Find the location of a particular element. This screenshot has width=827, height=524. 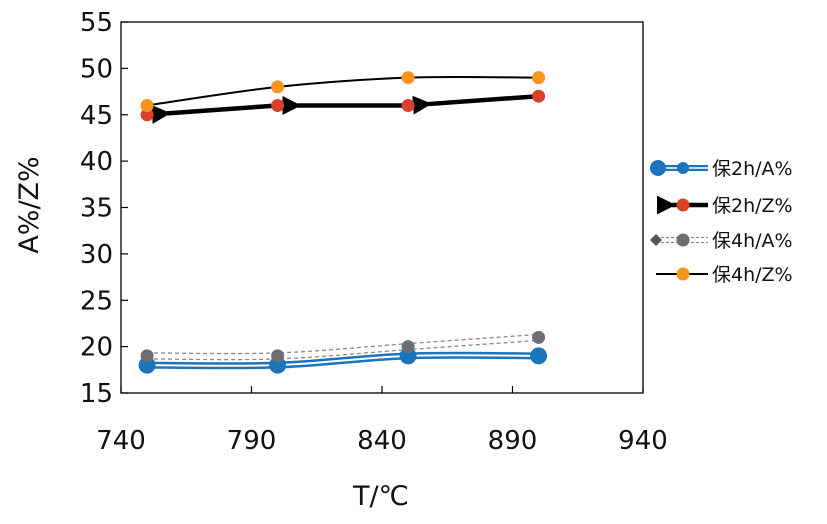

series-line-inner is located at coordinates (343, 360).